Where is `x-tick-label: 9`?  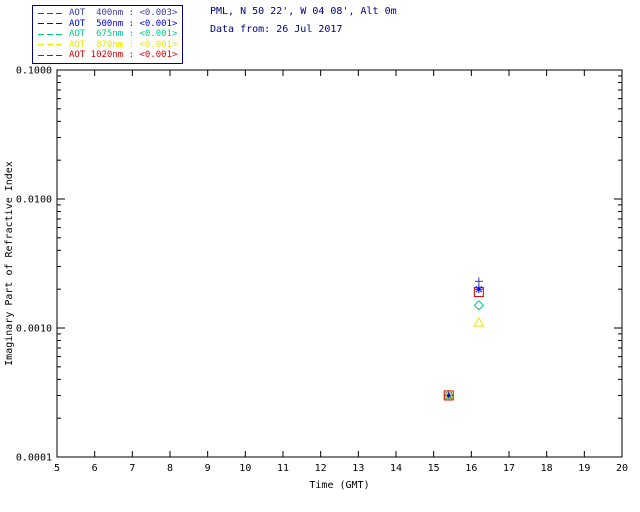 x-tick-label: 9 is located at coordinates (208, 468).